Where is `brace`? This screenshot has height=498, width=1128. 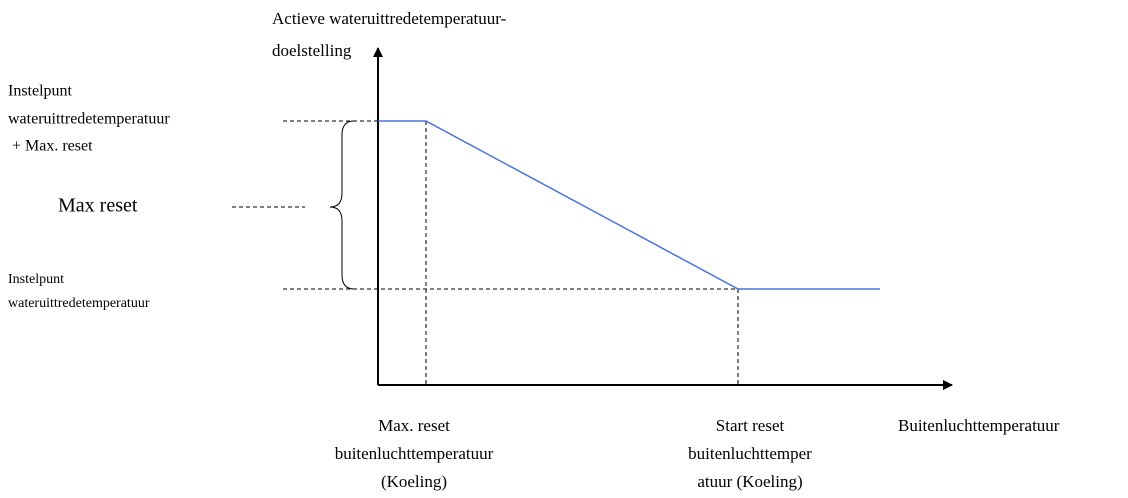
brace is located at coordinates (342, 205).